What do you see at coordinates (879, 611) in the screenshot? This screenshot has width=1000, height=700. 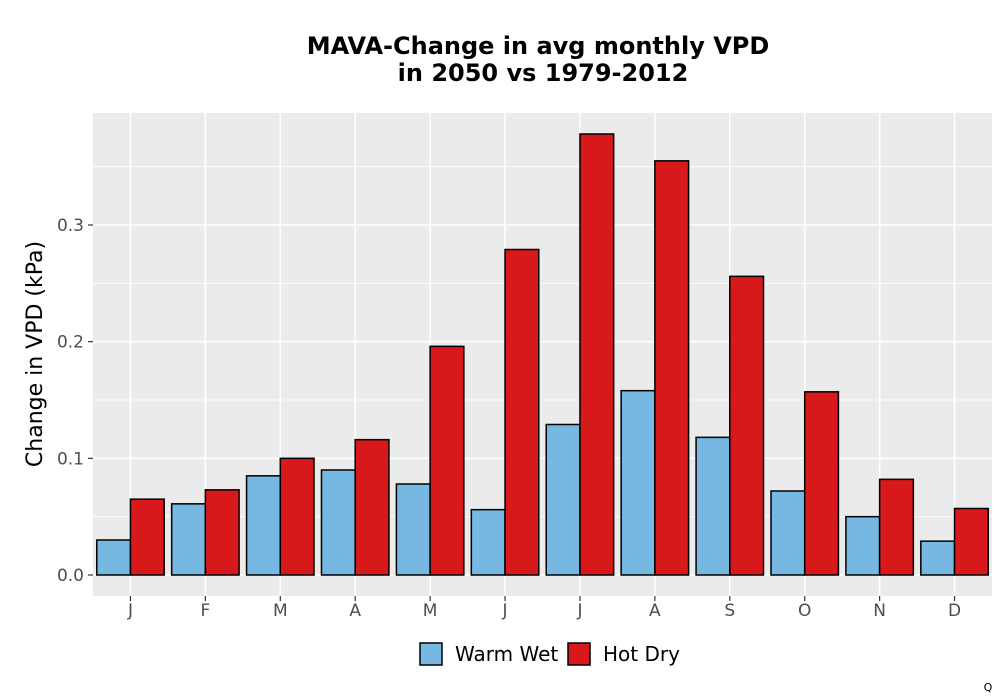 I see `x-tick-label: N` at bounding box center [879, 611].